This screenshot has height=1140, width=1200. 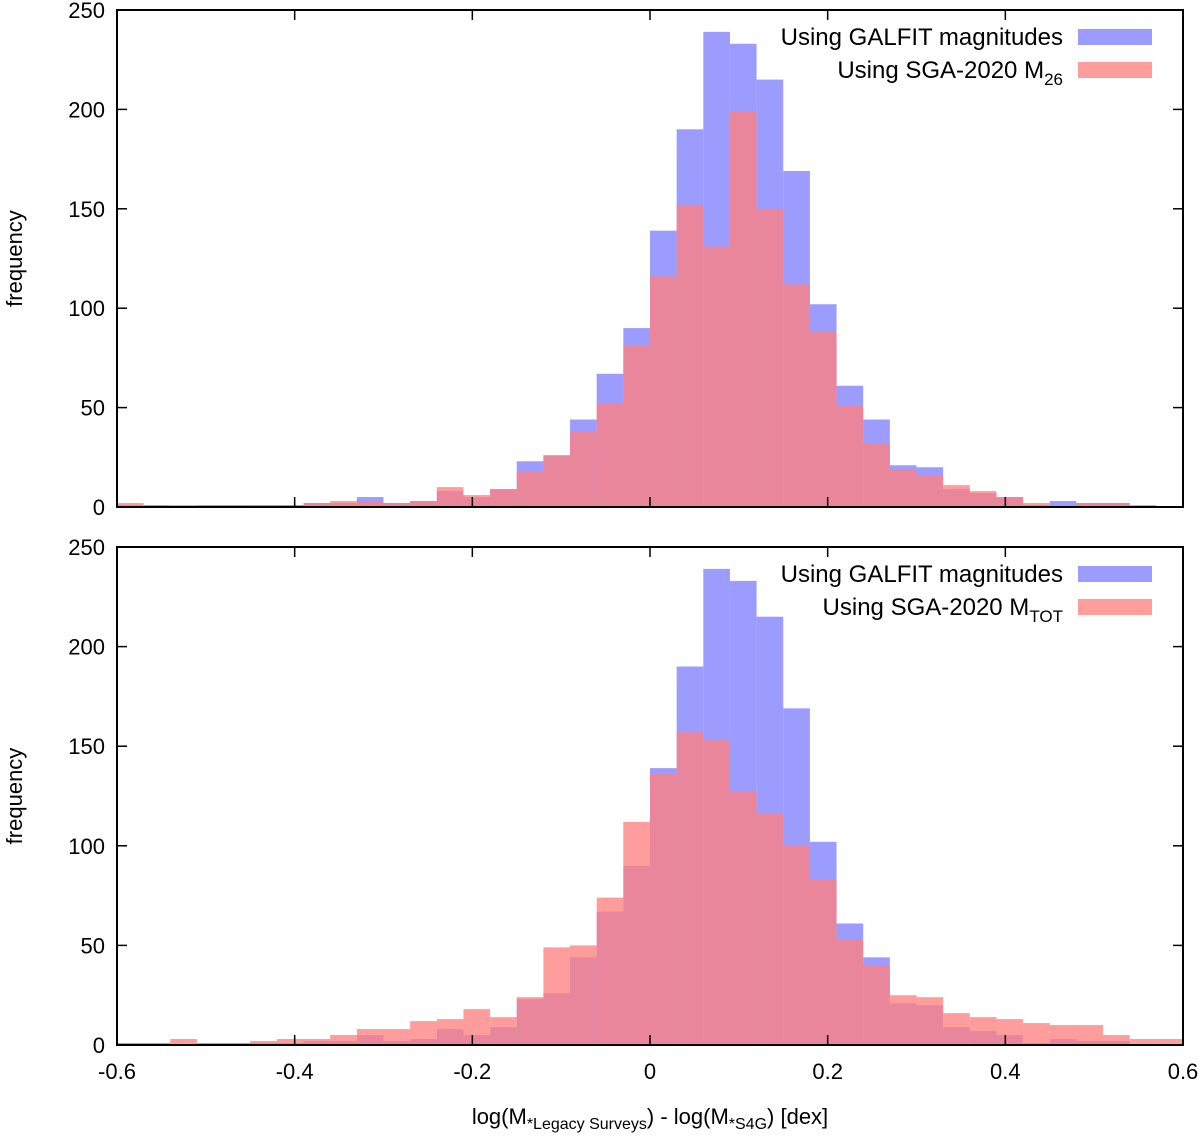 I want to click on panel-top-series-1-bar, so click(x=1063, y=504).